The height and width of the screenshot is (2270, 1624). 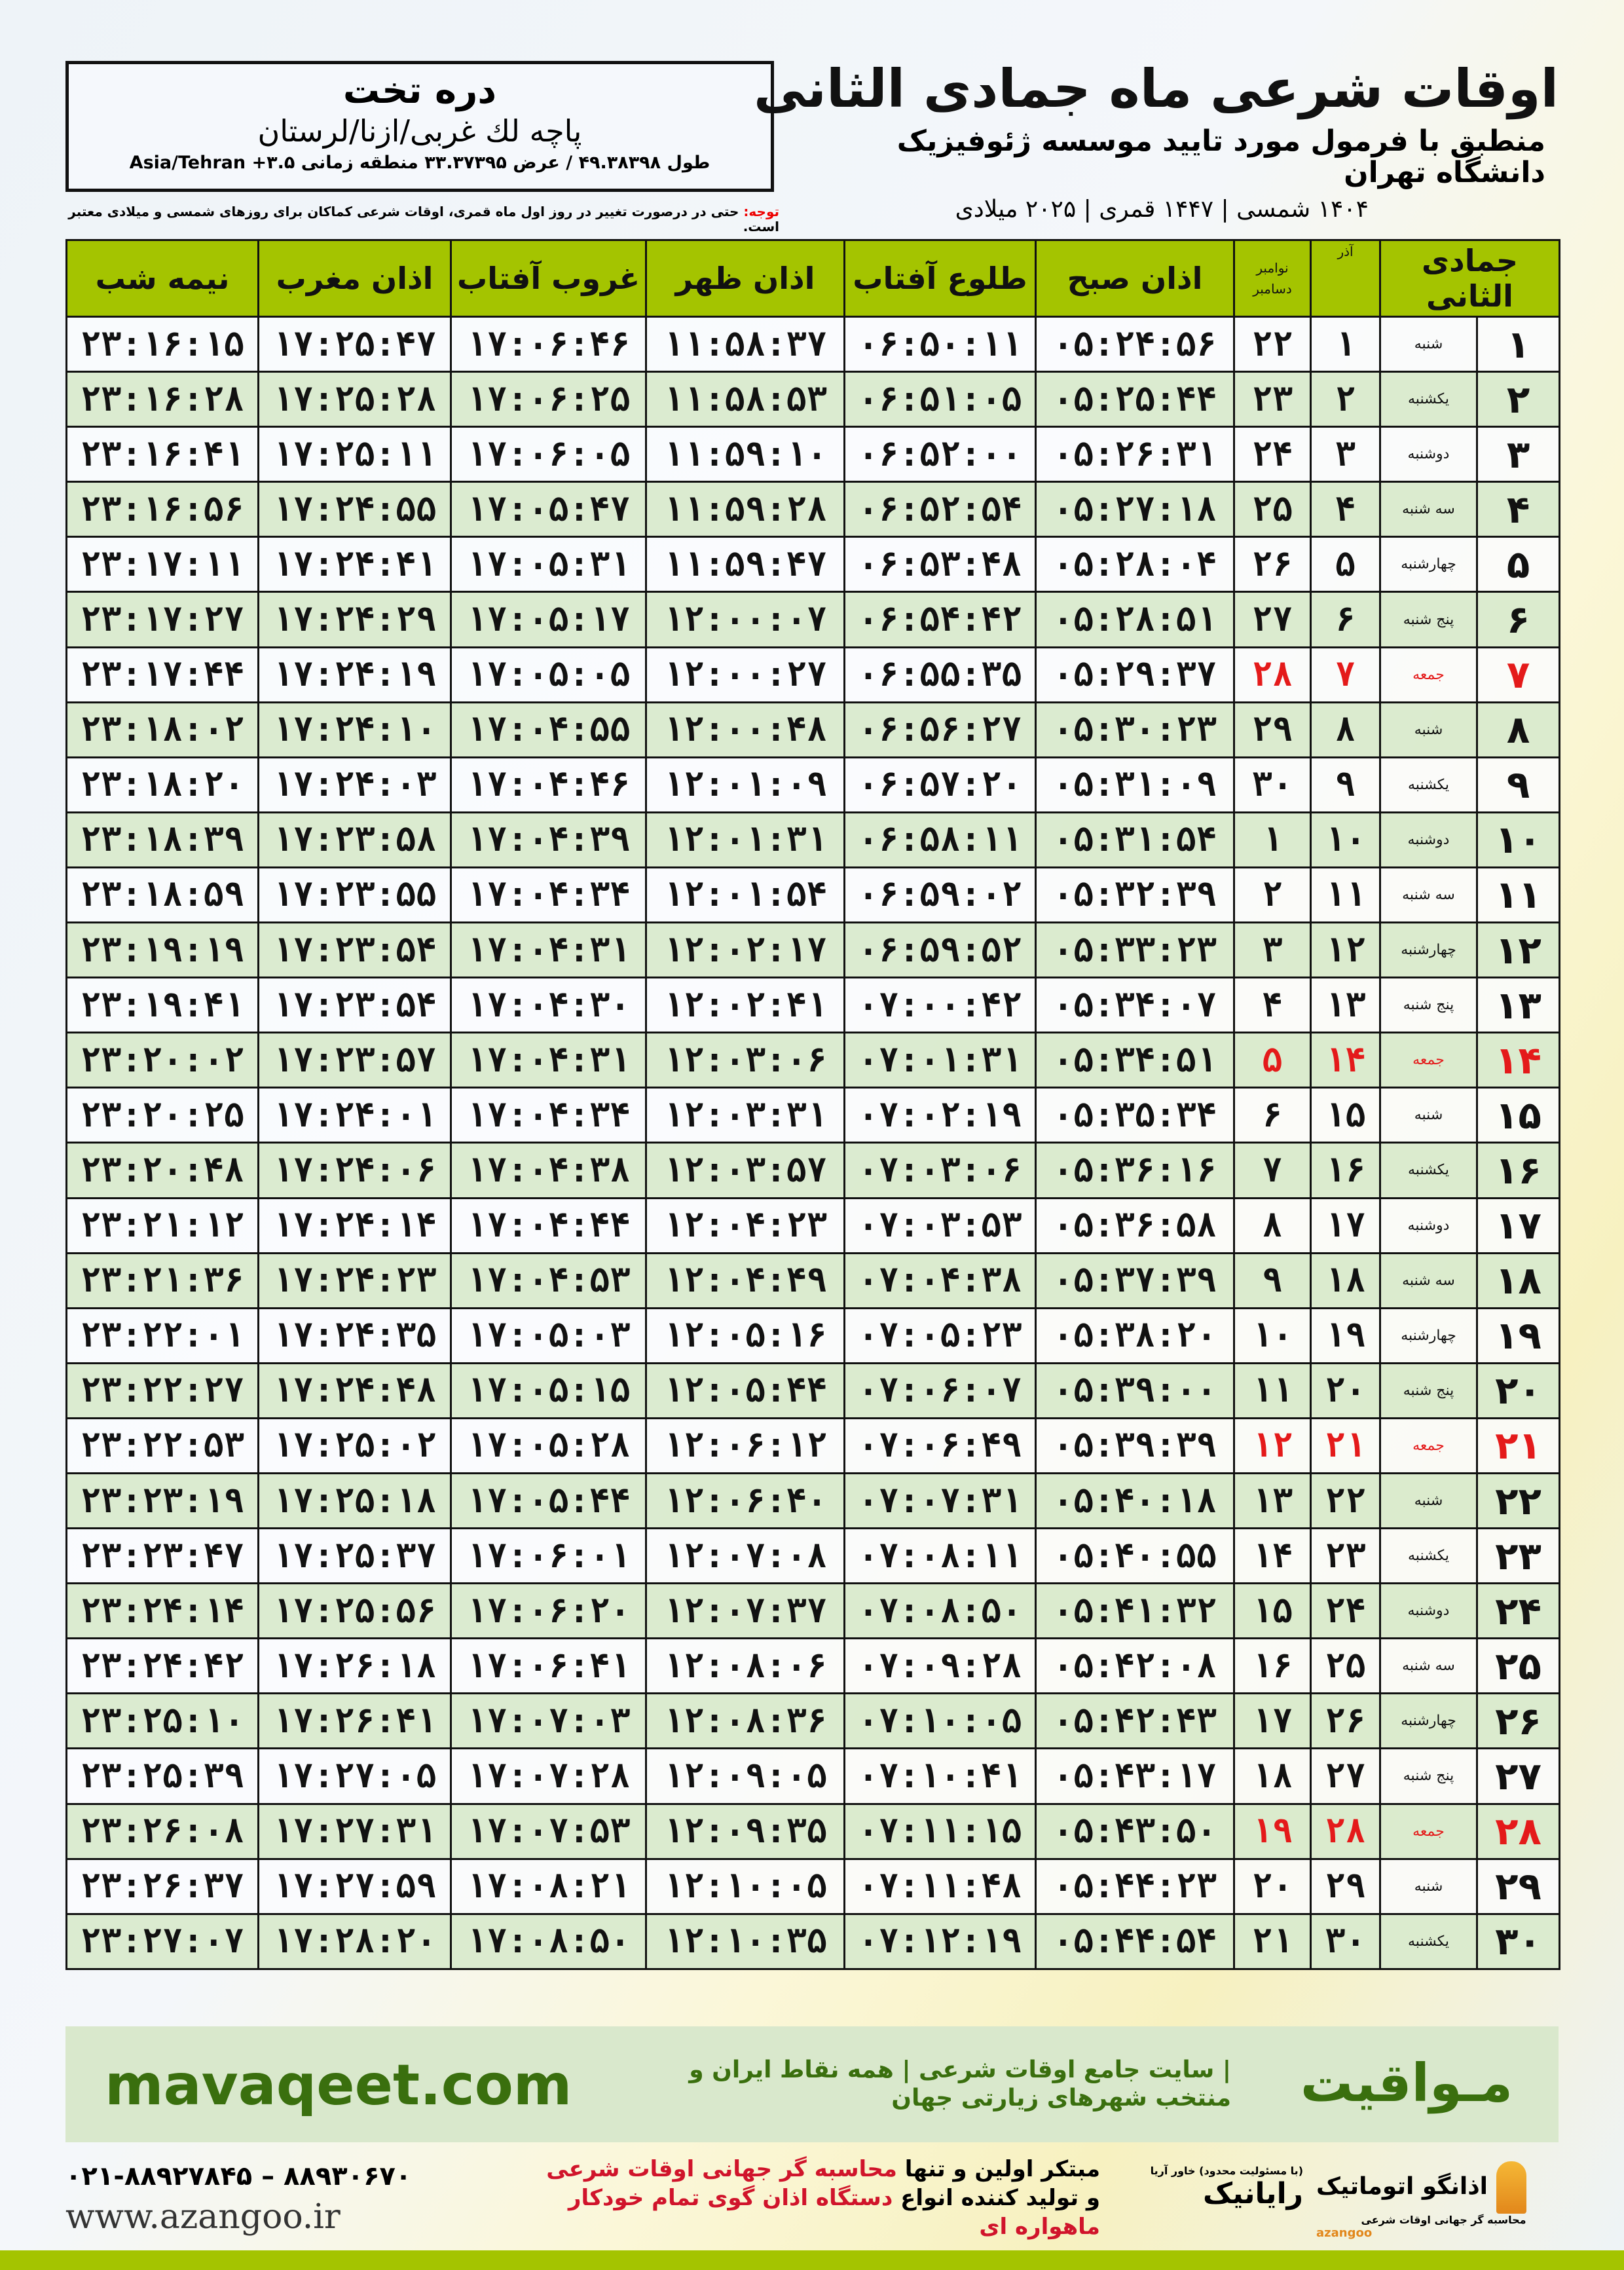 What do you see at coordinates (1518, 1721) in the screenshot?
I see `hijri-day-cell: ۲۶` at bounding box center [1518, 1721].